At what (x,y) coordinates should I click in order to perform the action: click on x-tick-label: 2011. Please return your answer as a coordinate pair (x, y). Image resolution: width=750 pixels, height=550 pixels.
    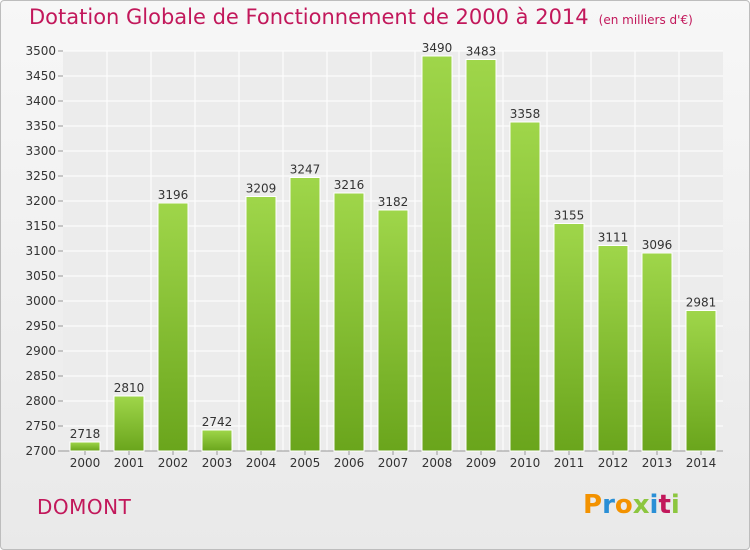
    Looking at the image, I should click on (569, 463).